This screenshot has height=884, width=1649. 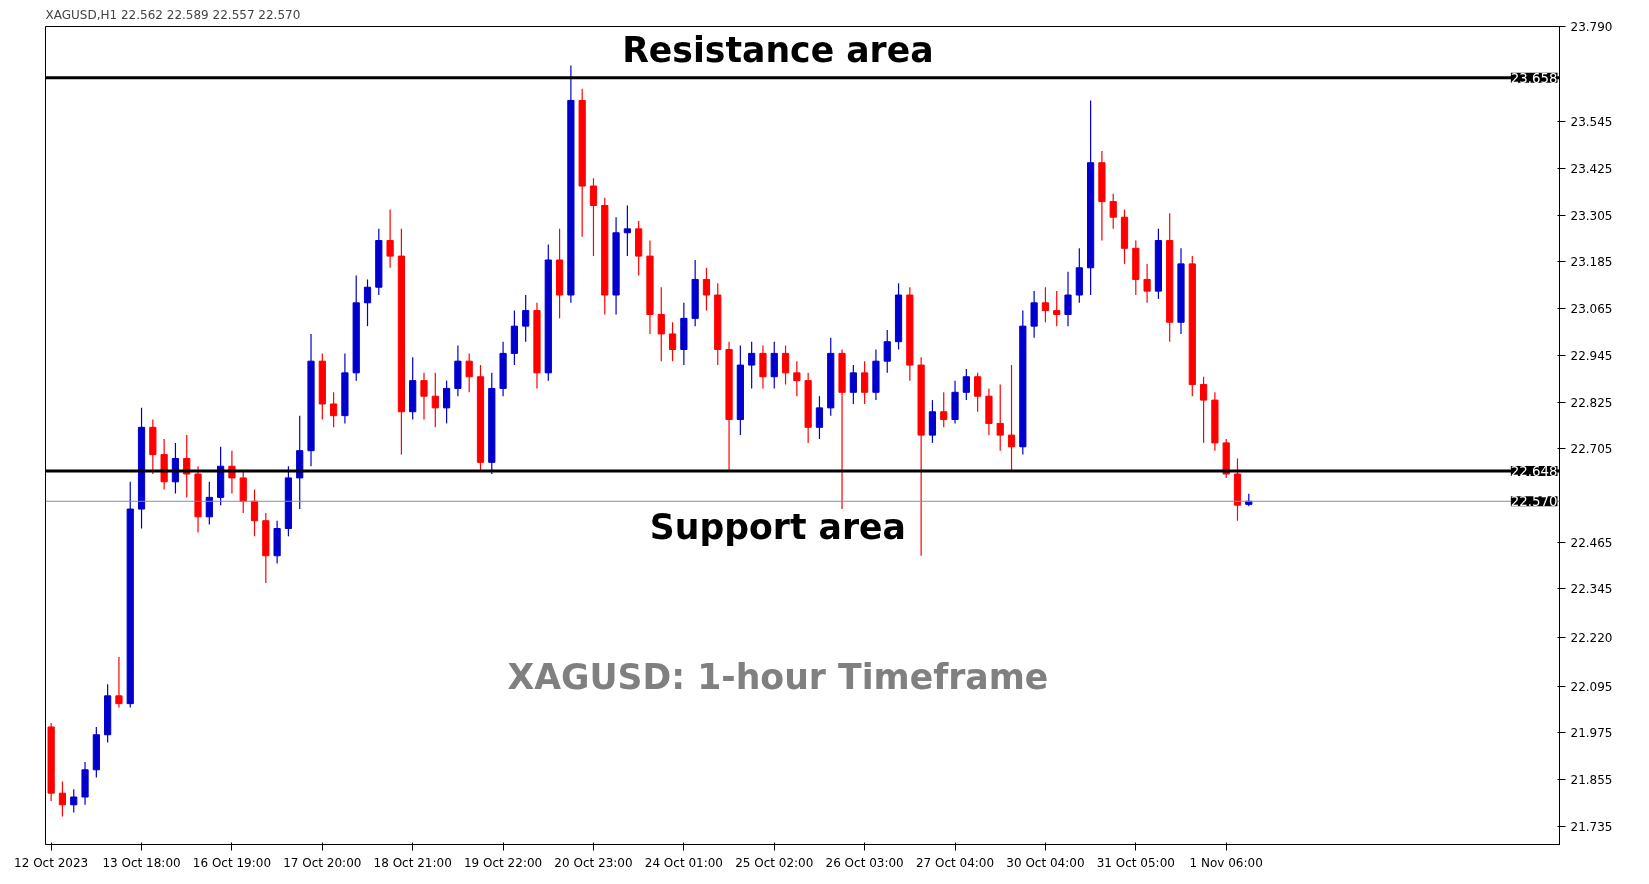 What do you see at coordinates (1591, 122) in the screenshot?
I see `y-tick-label: 23.545` at bounding box center [1591, 122].